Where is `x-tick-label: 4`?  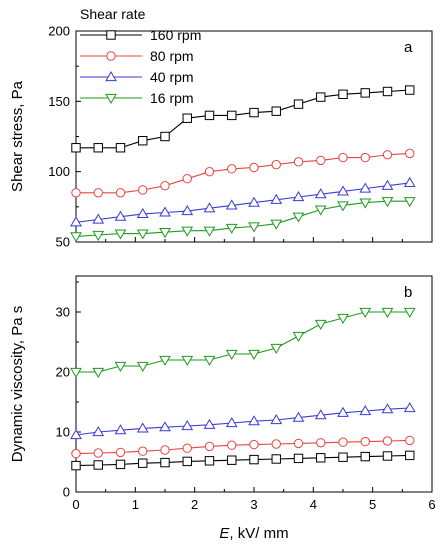 x-tick-label: 4 is located at coordinates (313, 504).